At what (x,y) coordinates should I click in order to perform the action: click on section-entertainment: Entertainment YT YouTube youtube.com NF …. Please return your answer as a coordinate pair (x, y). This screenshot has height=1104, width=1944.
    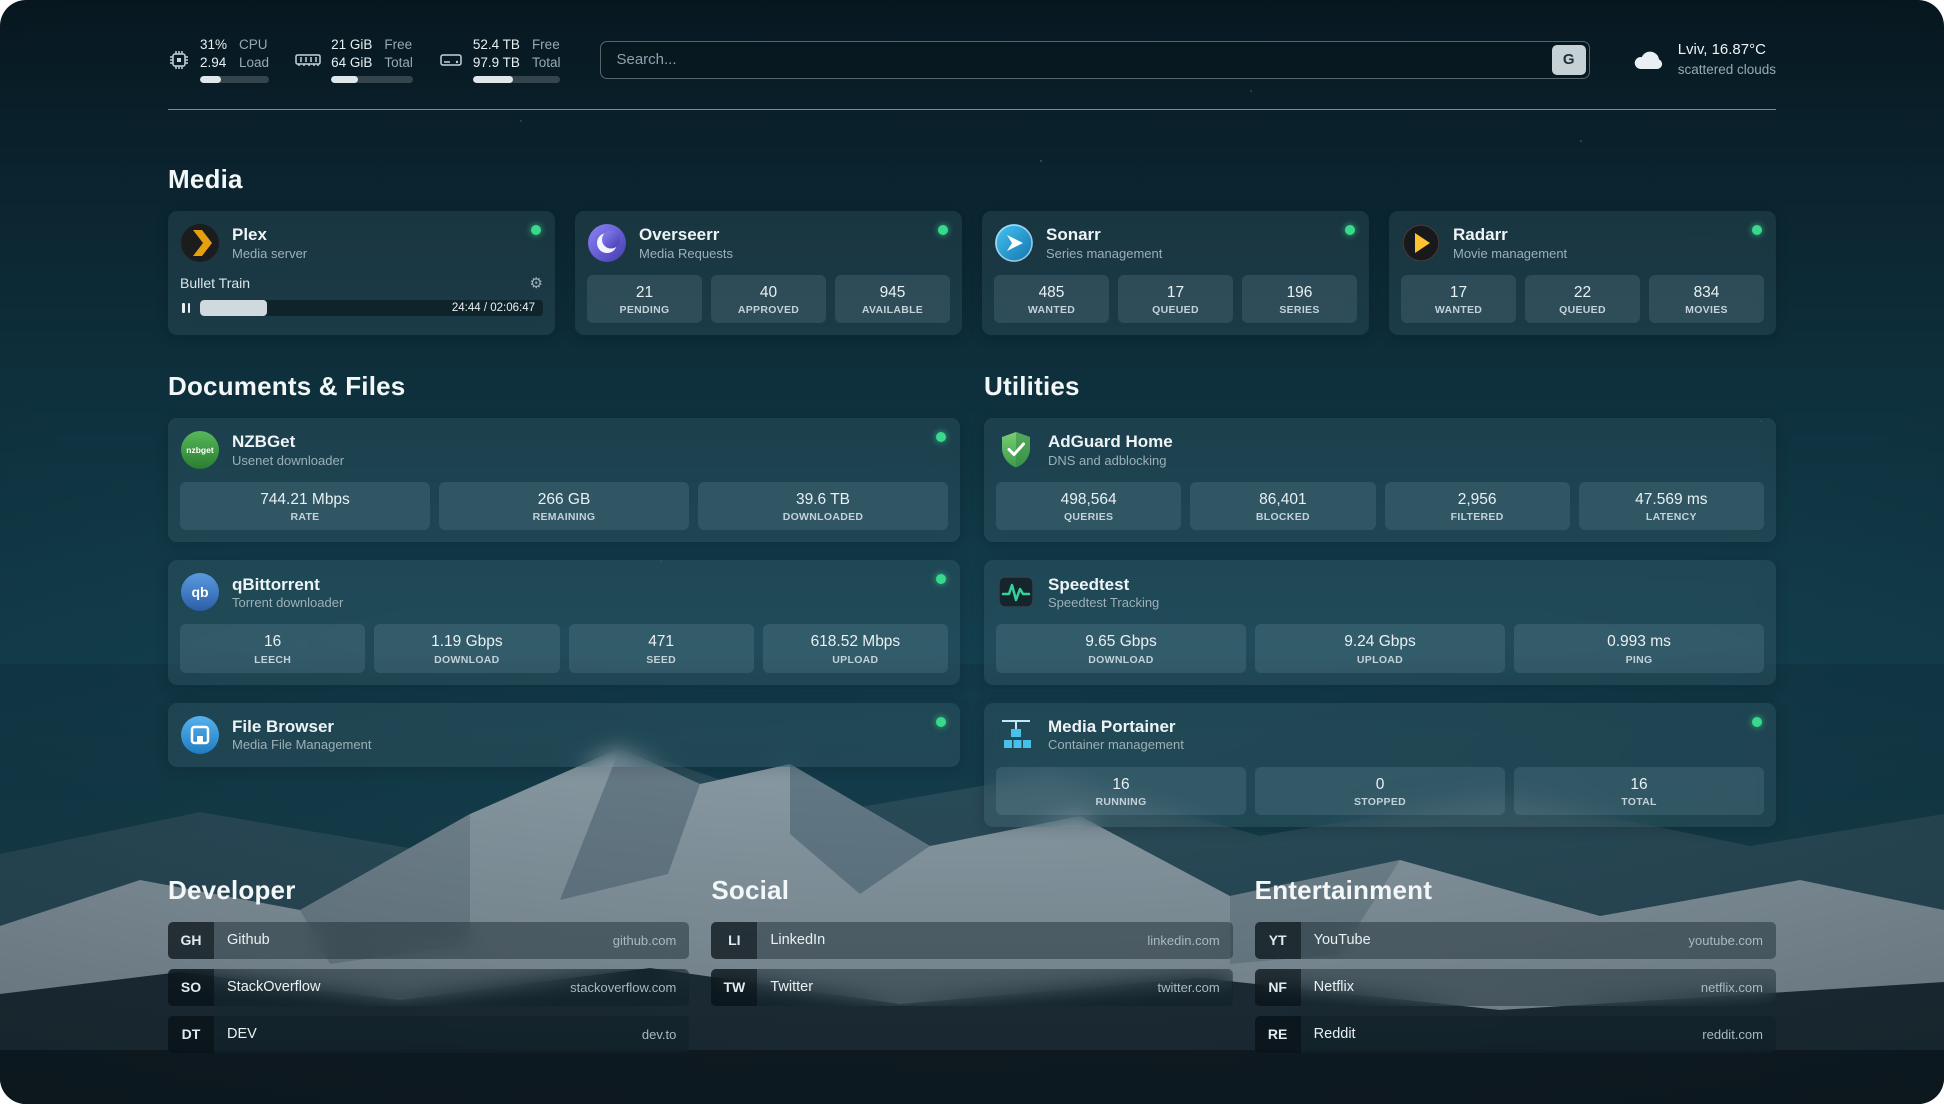
    Looking at the image, I should click on (1515, 969).